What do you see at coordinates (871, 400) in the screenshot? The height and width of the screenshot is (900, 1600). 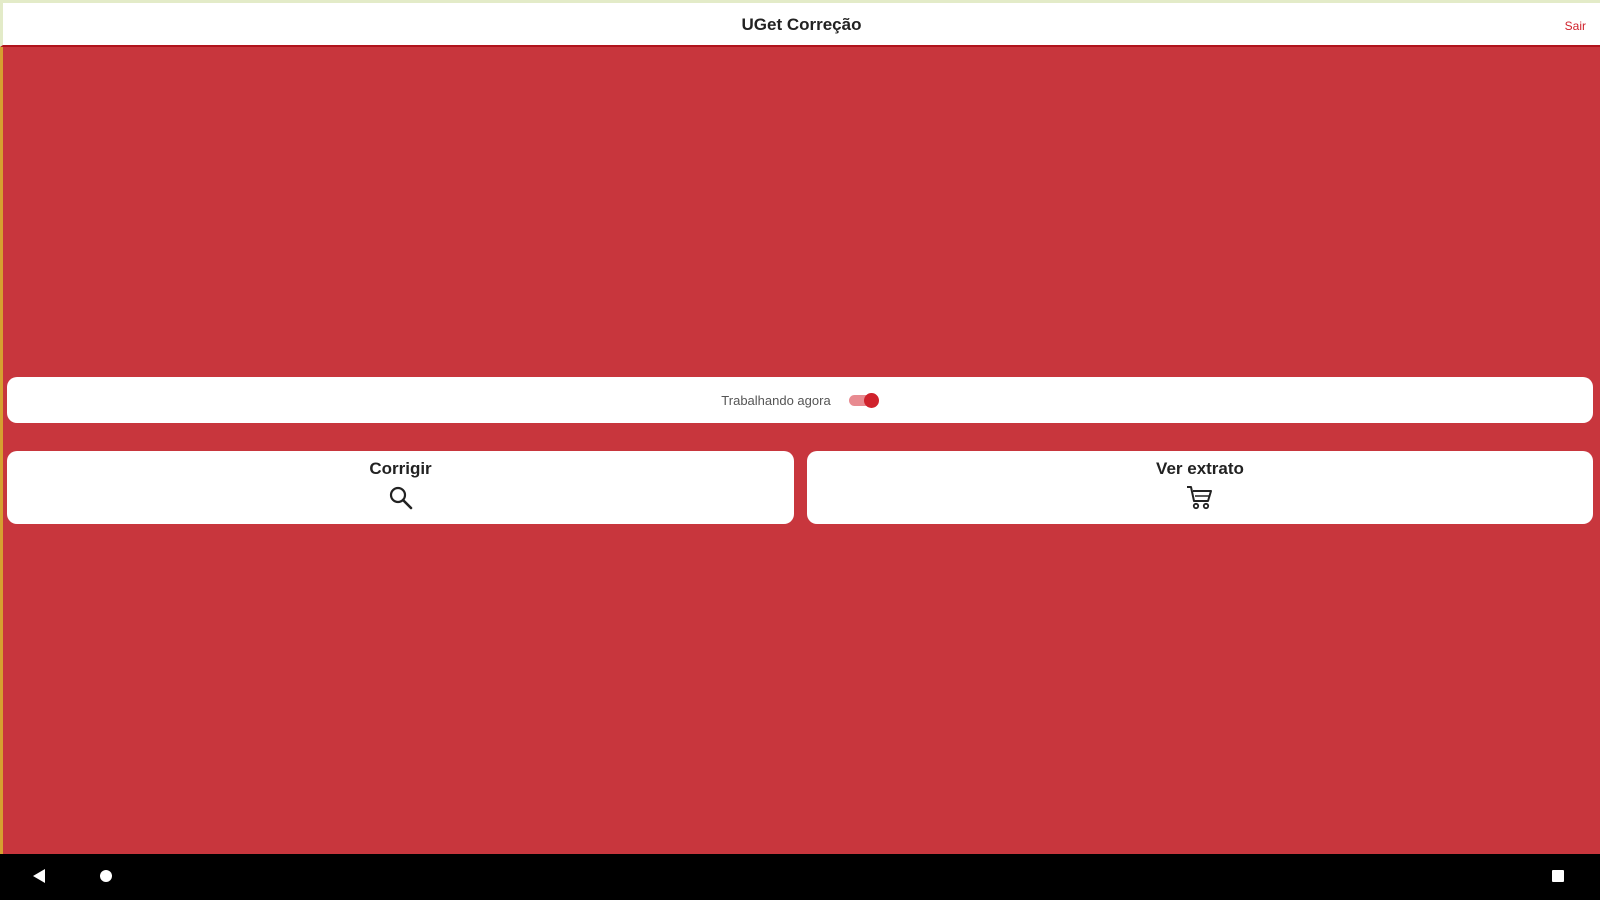 I see `toggle-thumb` at bounding box center [871, 400].